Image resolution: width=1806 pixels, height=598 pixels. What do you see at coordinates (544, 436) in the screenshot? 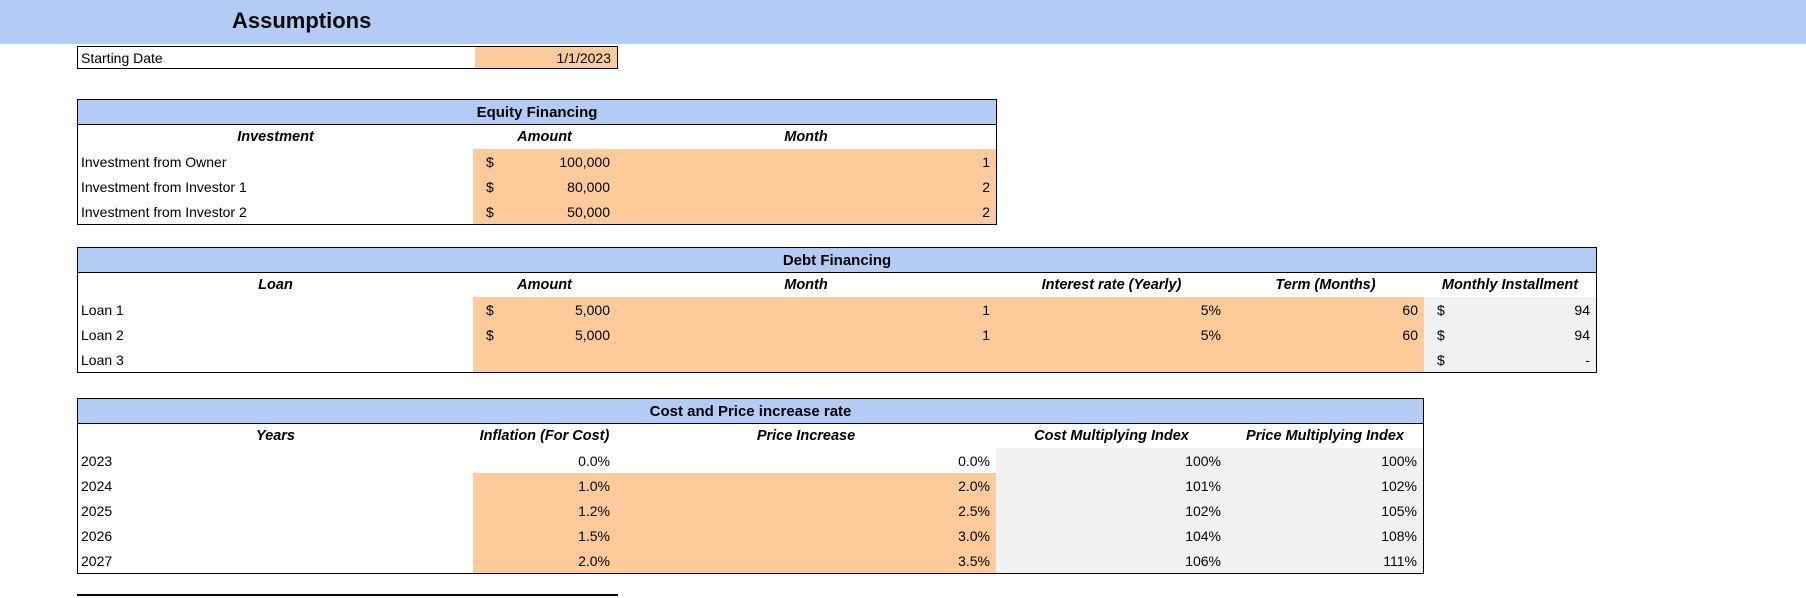
I see `column-header-inflation: Inflation (For Cost)` at bounding box center [544, 436].